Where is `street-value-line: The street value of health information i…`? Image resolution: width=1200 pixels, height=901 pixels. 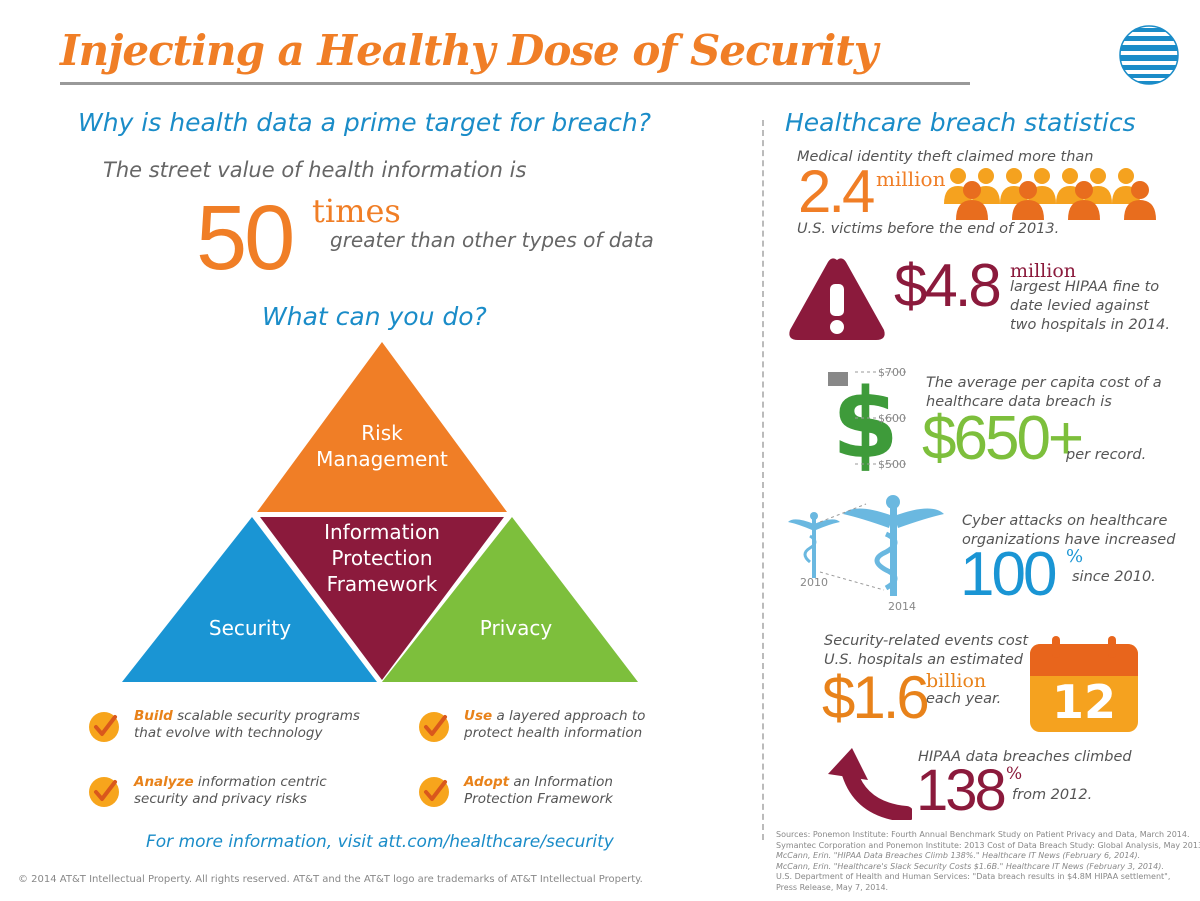
street-value-line: The street value of health information i… is located at coordinates (315, 170).